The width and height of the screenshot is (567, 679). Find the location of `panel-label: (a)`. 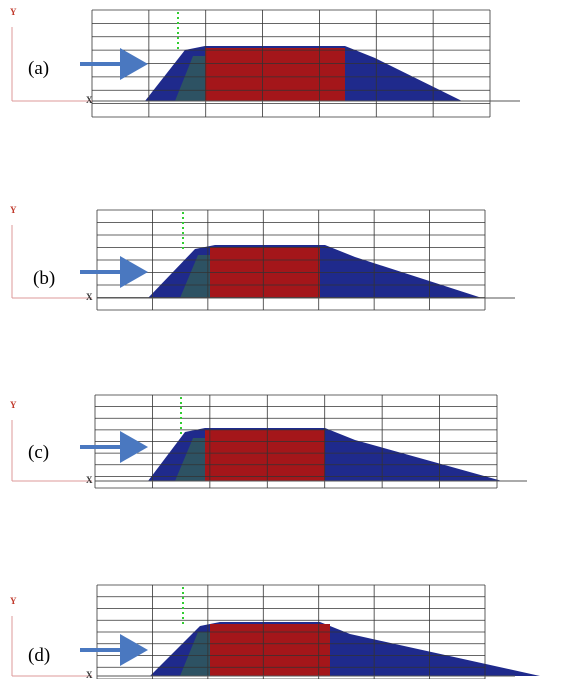

panel-label: (a) is located at coordinates (38, 68).